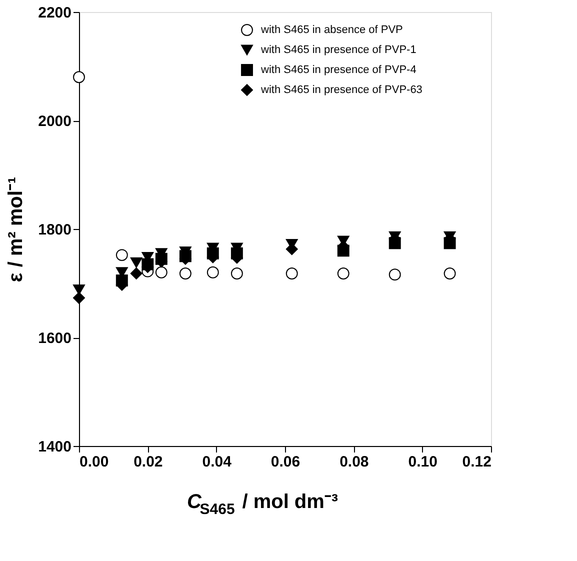 This screenshot has width=577, height=561. What do you see at coordinates (285, 462) in the screenshot?
I see `x-tick-label: 0.06` at bounding box center [285, 462].